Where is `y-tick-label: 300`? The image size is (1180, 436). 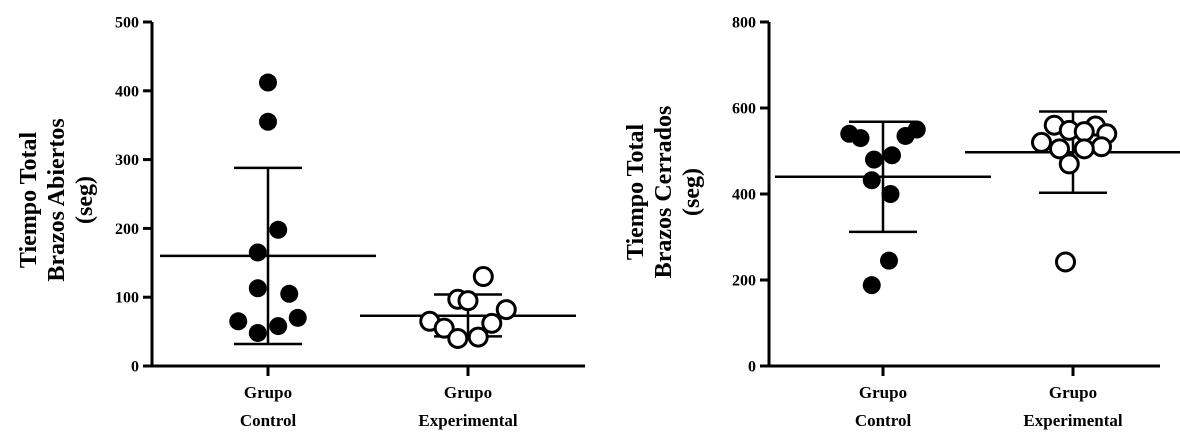 y-tick-label: 300 is located at coordinates (127, 160).